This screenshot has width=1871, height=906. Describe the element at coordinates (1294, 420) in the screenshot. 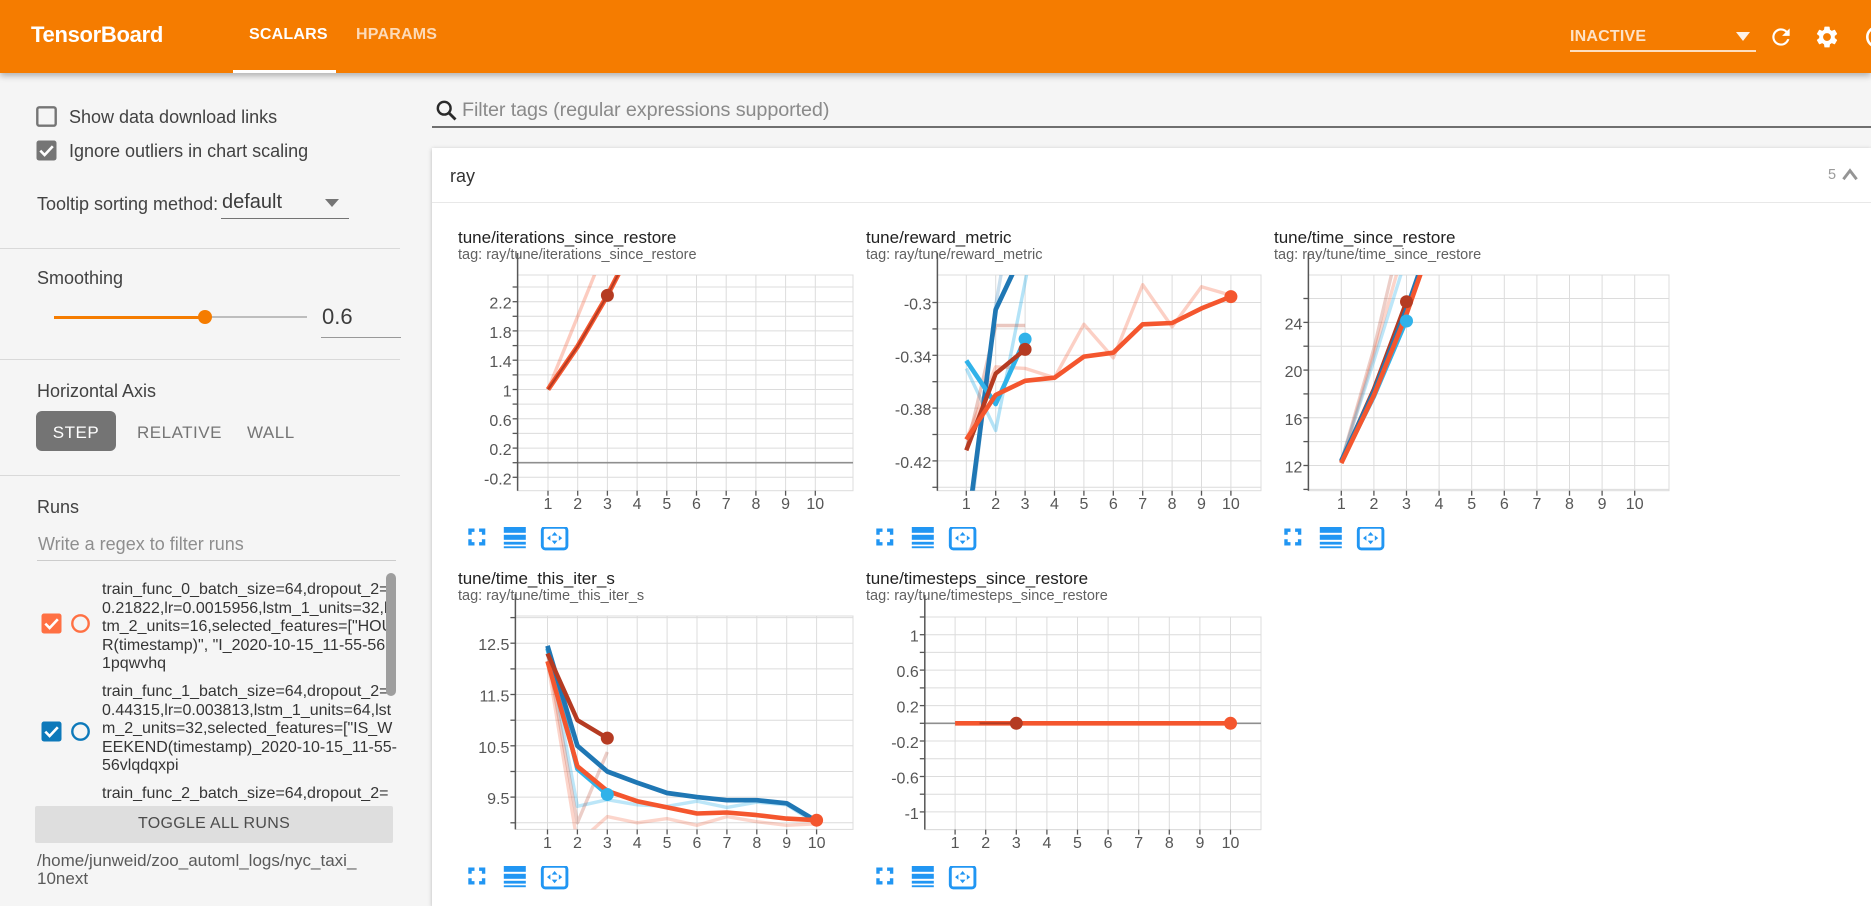

I see `svg-text: 16` at that location.